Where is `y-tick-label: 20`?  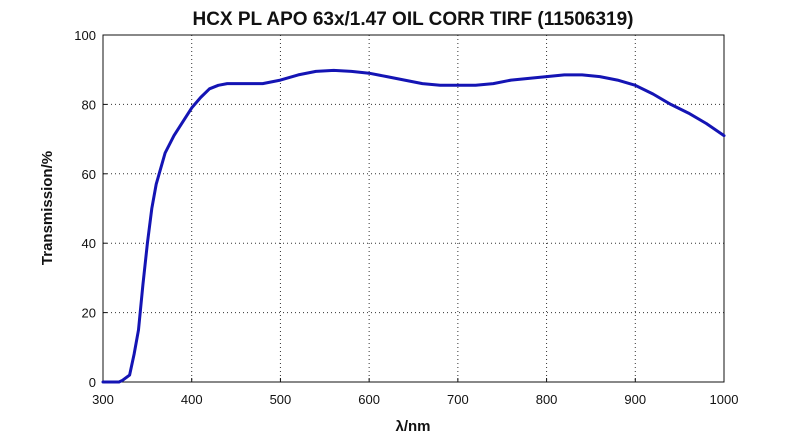 y-tick-label: 20 is located at coordinates (89, 313).